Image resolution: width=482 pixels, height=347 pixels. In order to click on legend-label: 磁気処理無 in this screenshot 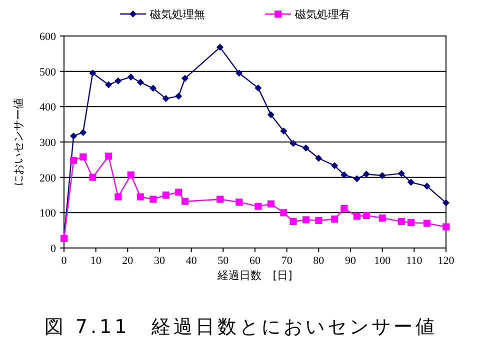, I will do `click(177, 14)`.